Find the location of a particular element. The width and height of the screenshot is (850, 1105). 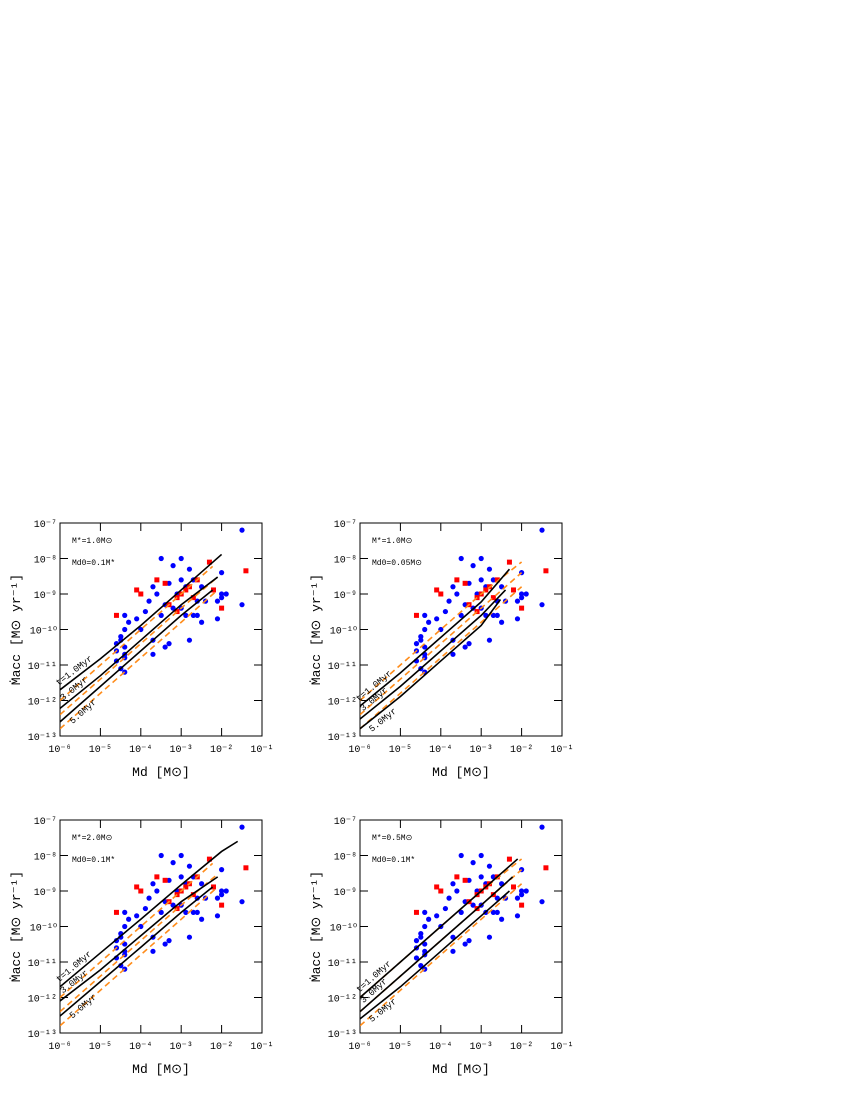

plot-area is located at coordinates (454, 628).